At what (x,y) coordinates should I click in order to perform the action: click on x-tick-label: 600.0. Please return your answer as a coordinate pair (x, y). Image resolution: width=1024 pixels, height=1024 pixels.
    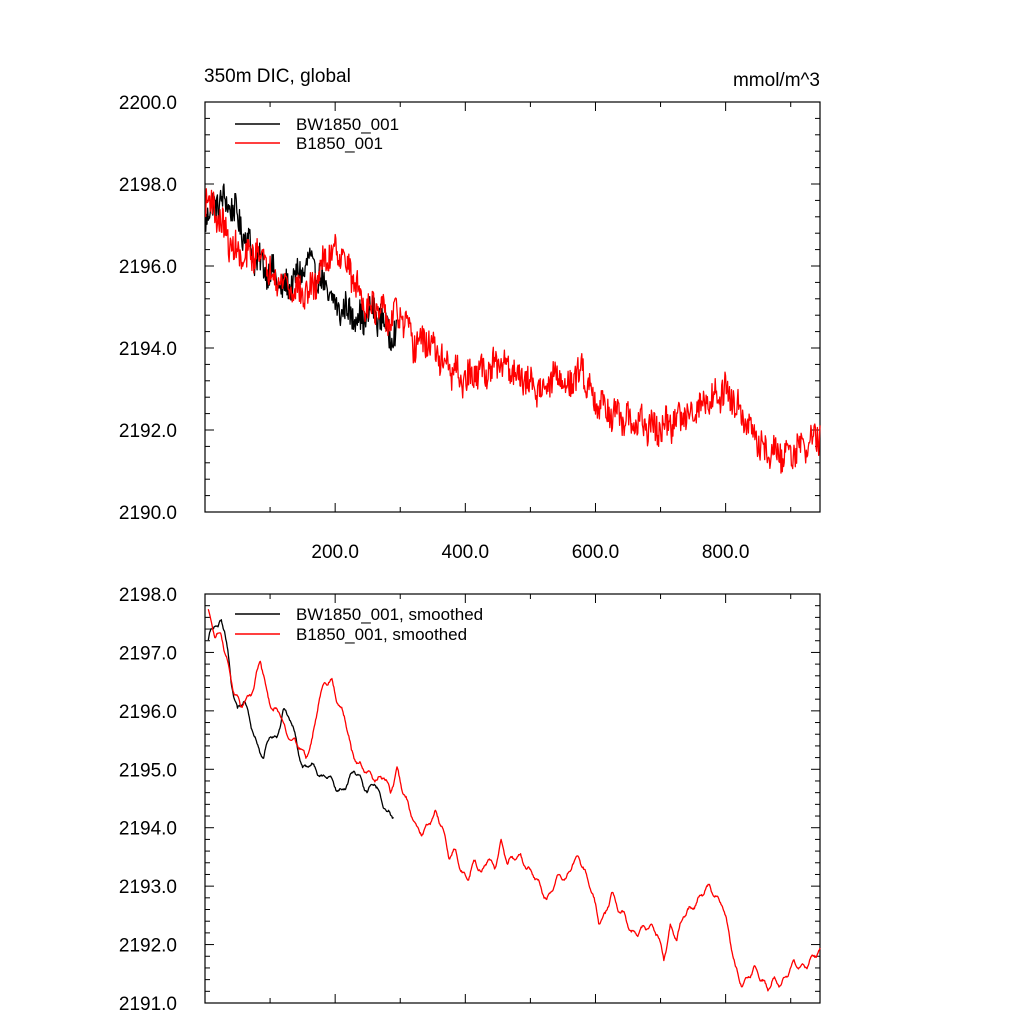
    Looking at the image, I should click on (596, 552).